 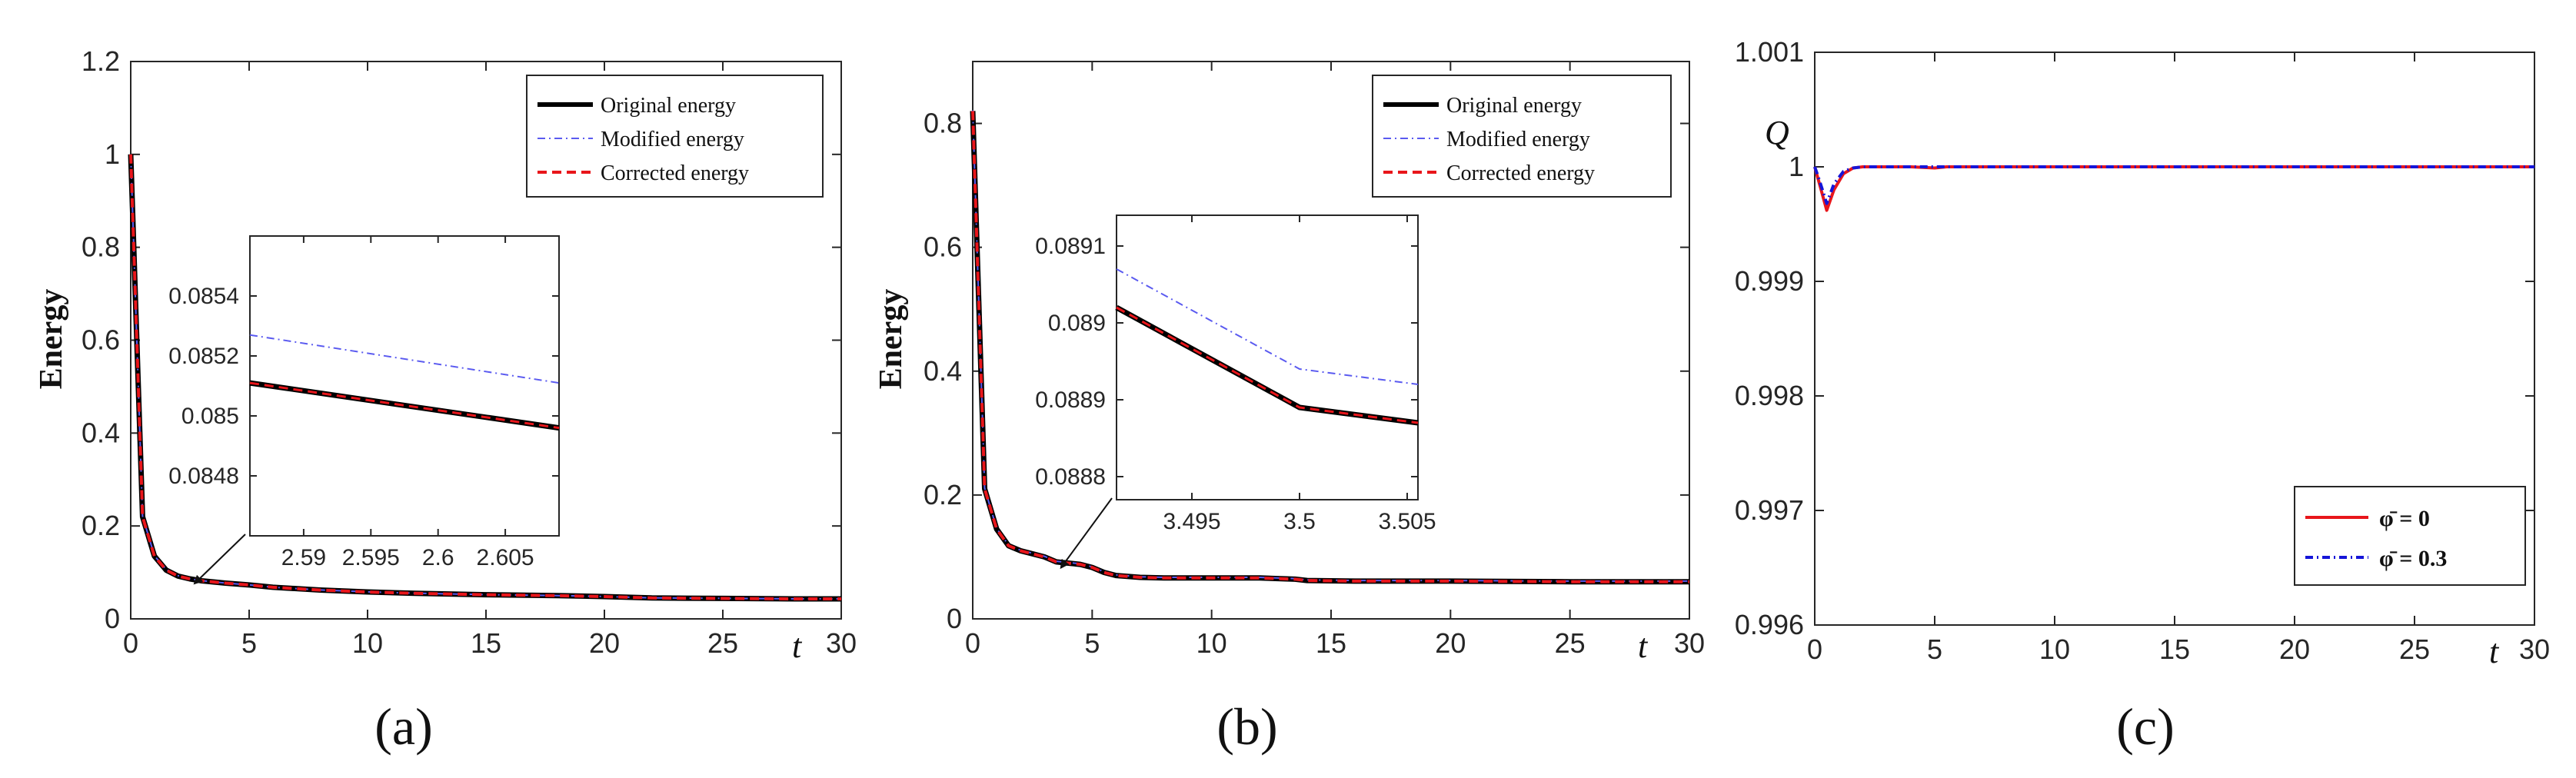 What do you see at coordinates (1643, 646) in the screenshot?
I see `panel-b-x-axis-label: t` at bounding box center [1643, 646].